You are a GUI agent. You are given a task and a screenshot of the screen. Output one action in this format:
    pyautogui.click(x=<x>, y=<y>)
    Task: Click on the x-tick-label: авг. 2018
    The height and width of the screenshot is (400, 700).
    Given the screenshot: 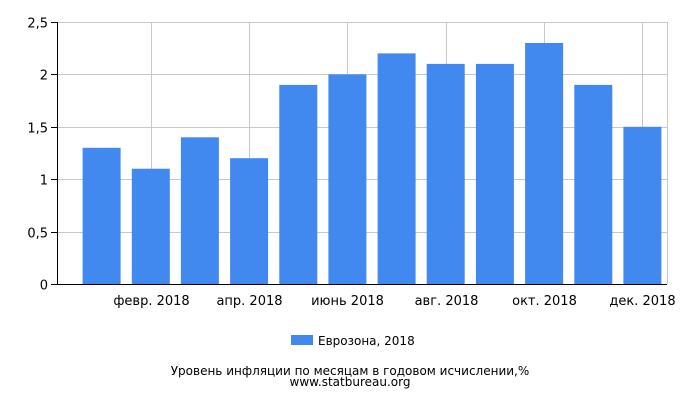 What is the action you would take?
    pyautogui.click(x=447, y=301)
    